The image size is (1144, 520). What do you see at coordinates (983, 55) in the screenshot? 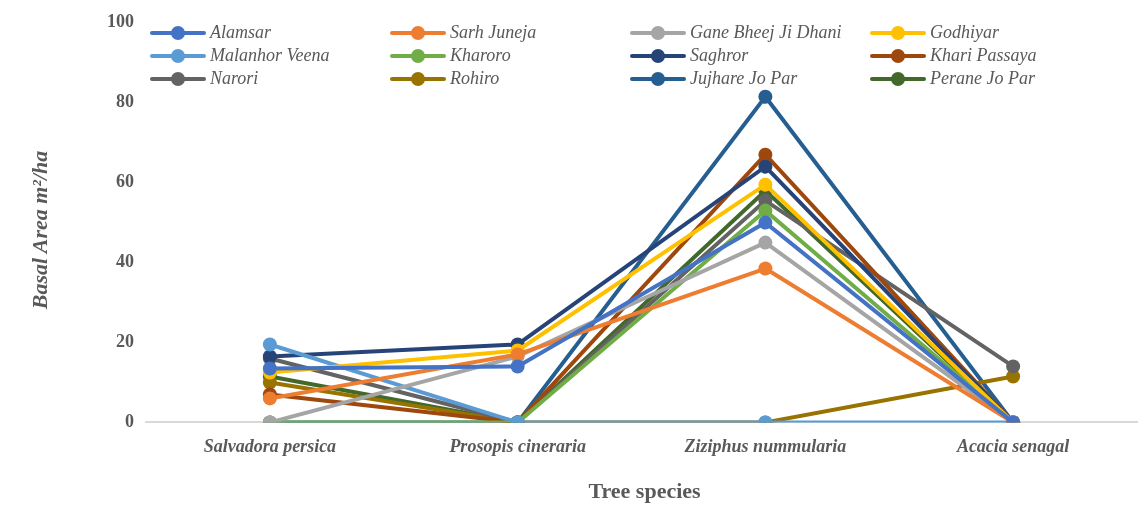
I see `legend-label: Khari Passaya` at bounding box center [983, 55].